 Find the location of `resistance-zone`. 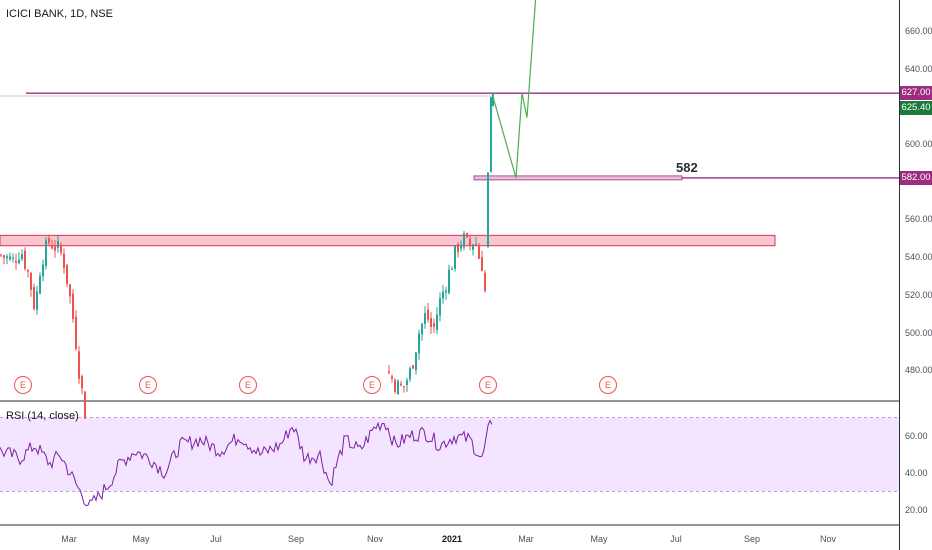

resistance-zone is located at coordinates (388, 240).